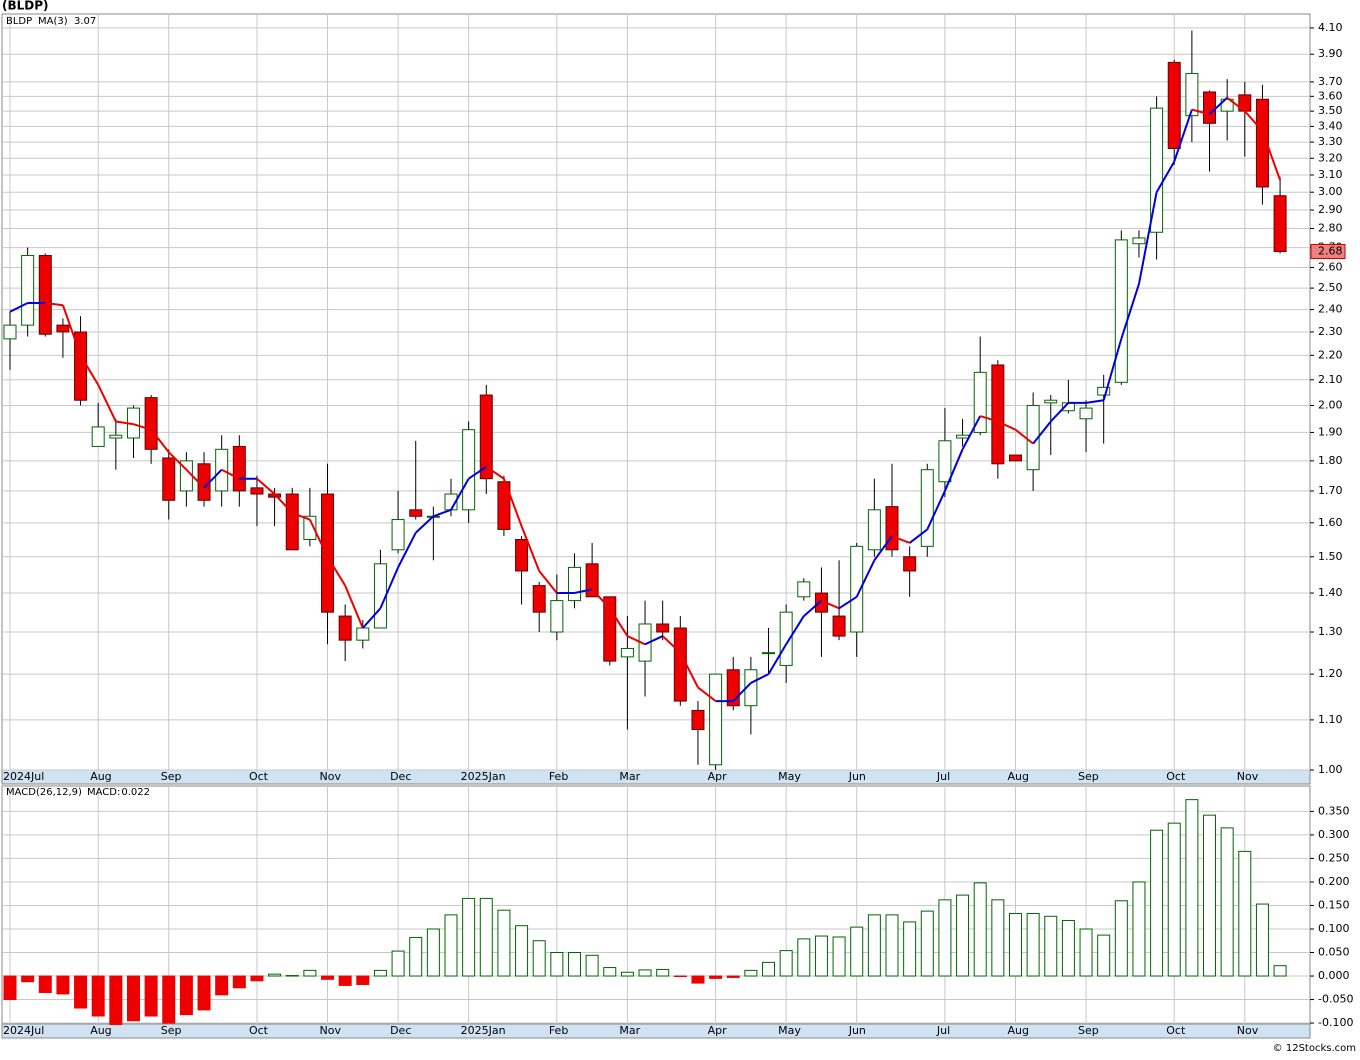  What do you see at coordinates (1330, 174) in the screenshot?
I see `y-tick-label: 3.10` at bounding box center [1330, 174].